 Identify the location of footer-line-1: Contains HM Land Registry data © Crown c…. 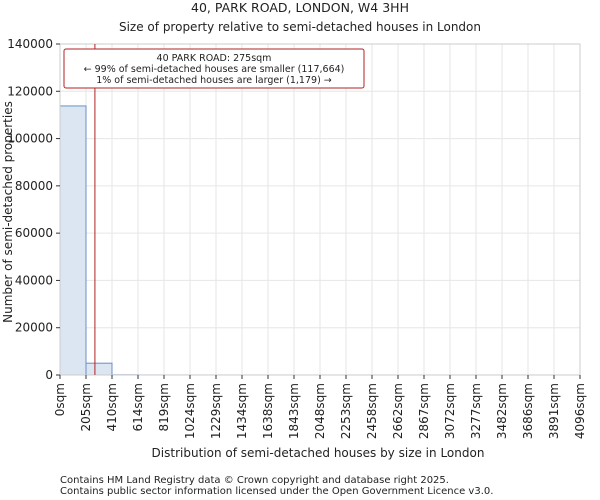
(254, 480).